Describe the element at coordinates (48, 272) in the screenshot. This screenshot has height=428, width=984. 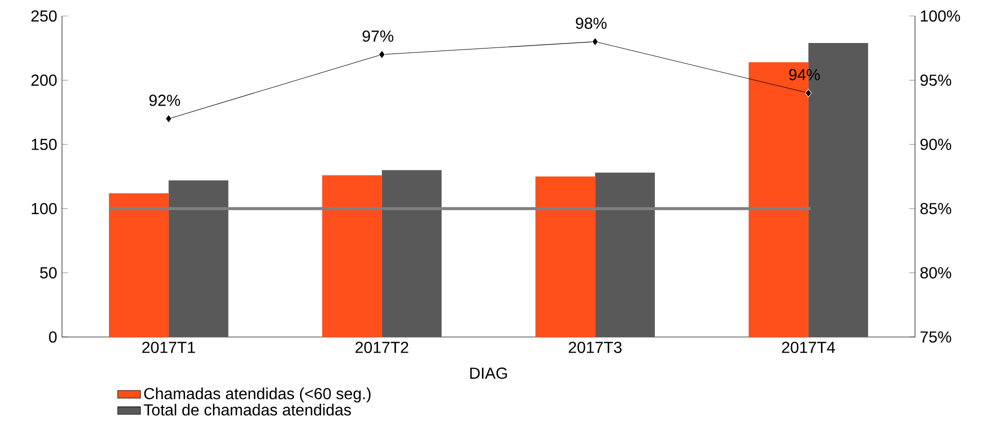
I see `y-tick-label: 50` at that location.